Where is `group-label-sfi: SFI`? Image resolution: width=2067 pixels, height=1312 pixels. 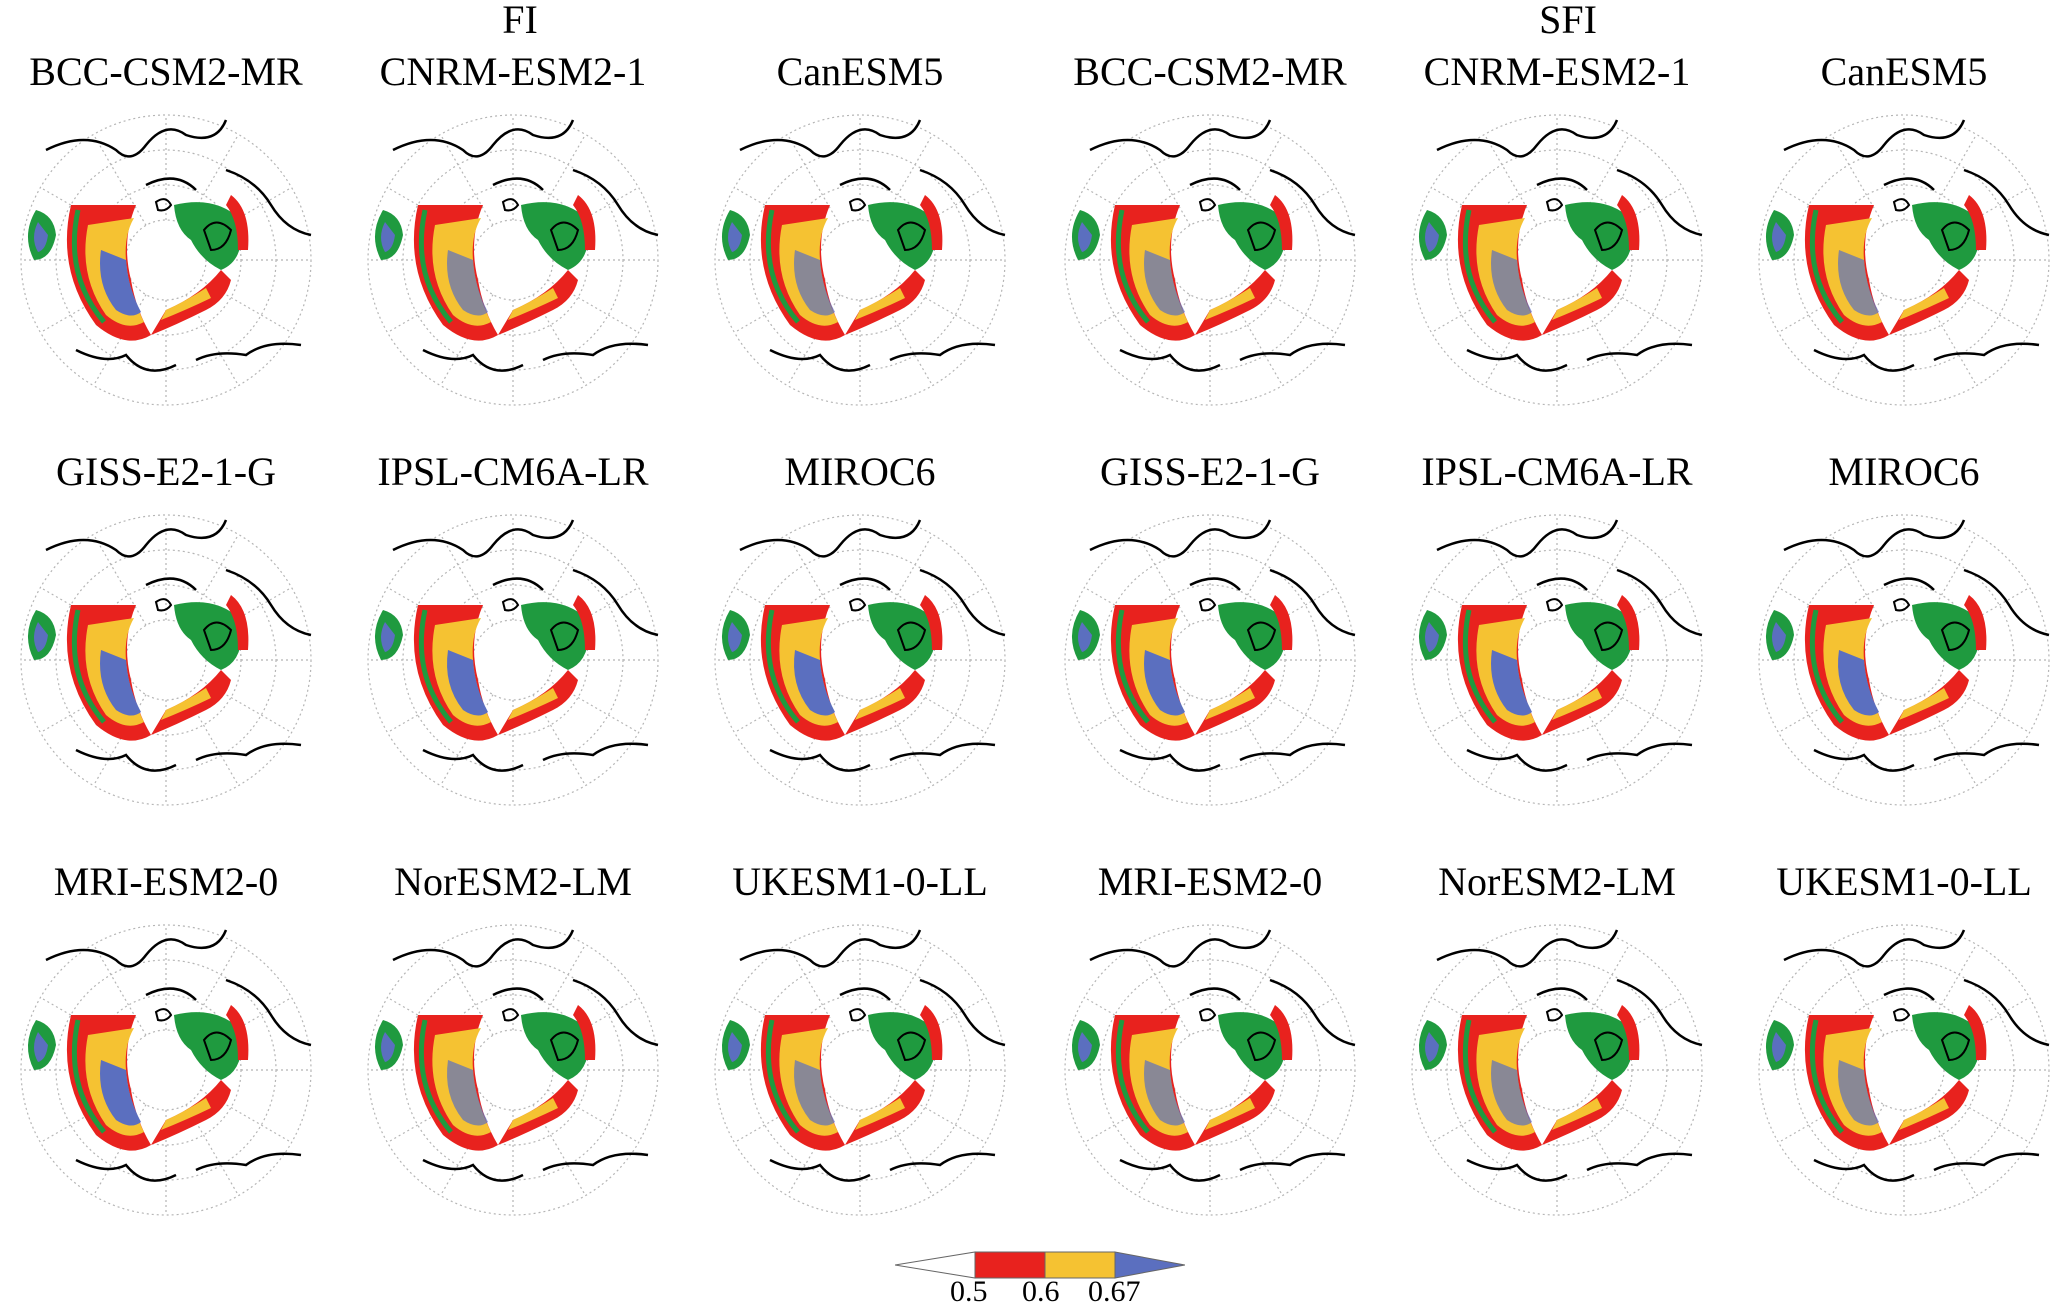 group-label-sfi: SFI is located at coordinates (1568, 21).